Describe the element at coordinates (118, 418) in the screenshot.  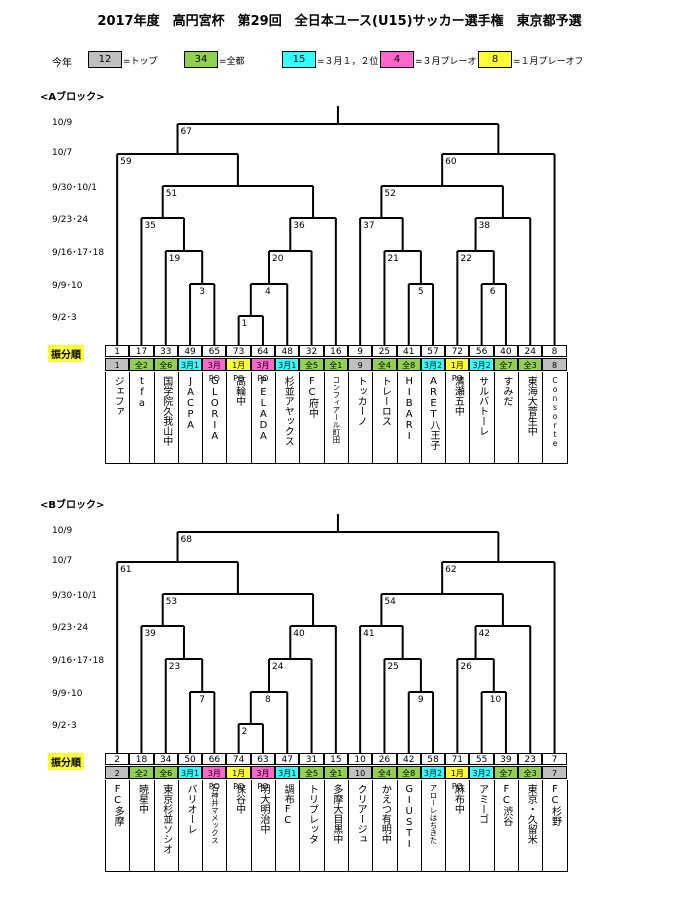
I see `team-name: ジェファ` at that location.